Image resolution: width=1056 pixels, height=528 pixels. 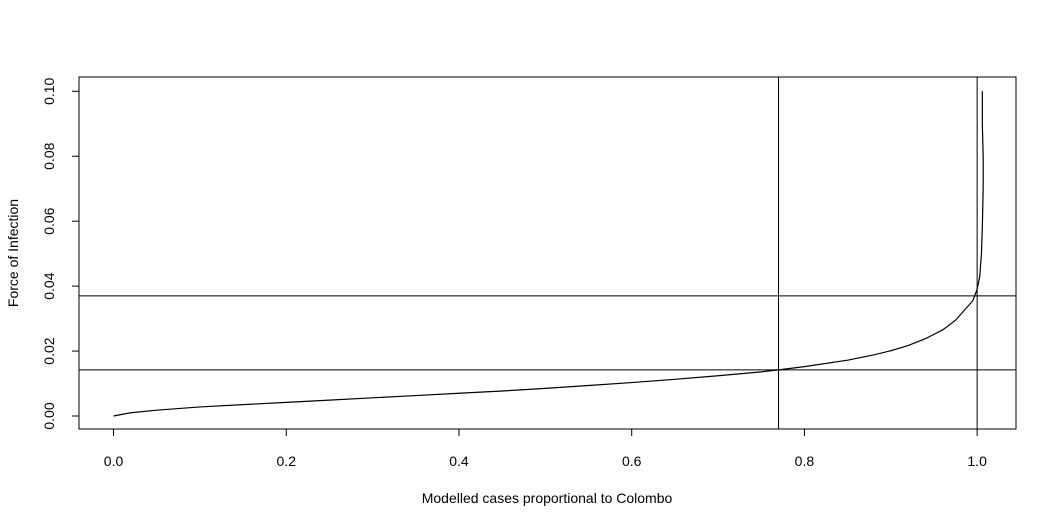 What do you see at coordinates (49, 285) in the screenshot?
I see `y-tick-label: 0.04` at bounding box center [49, 285].